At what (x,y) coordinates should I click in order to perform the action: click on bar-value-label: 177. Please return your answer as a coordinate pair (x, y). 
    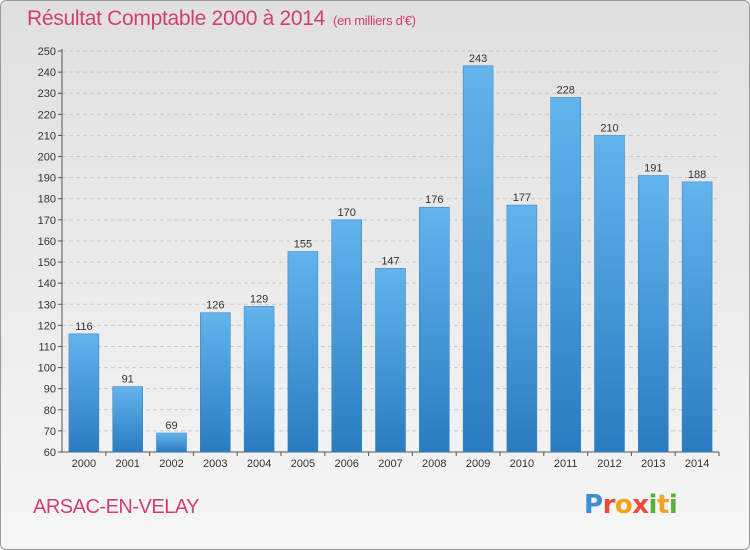
    Looking at the image, I should click on (522, 198).